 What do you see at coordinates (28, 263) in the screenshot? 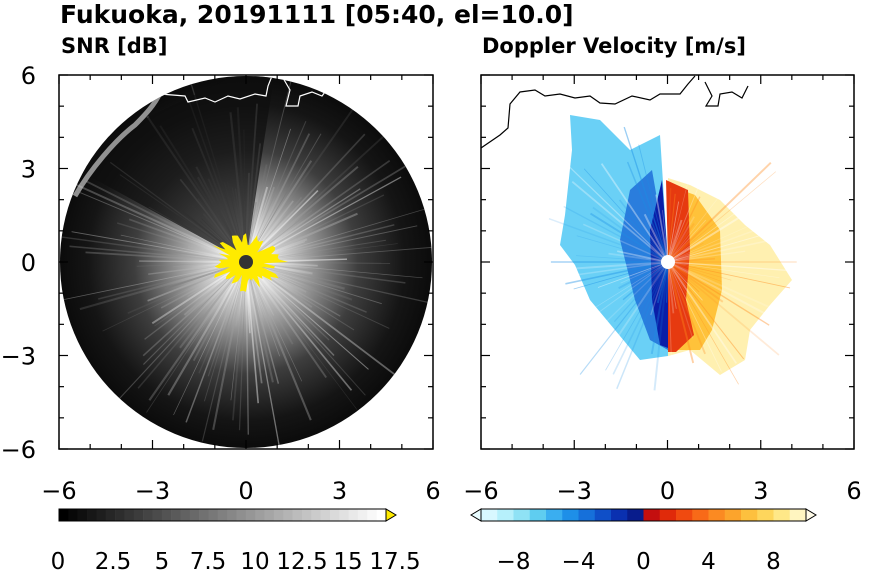
I see `y-tick-label: 0` at bounding box center [28, 263].